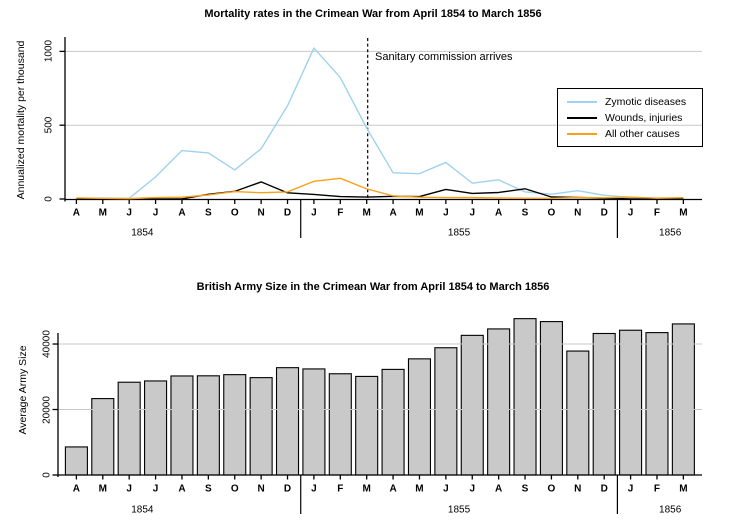 This screenshot has width=746, height=523. I want to click on sanitary-commission-label: Sanitary commission arrives, so click(444, 57).